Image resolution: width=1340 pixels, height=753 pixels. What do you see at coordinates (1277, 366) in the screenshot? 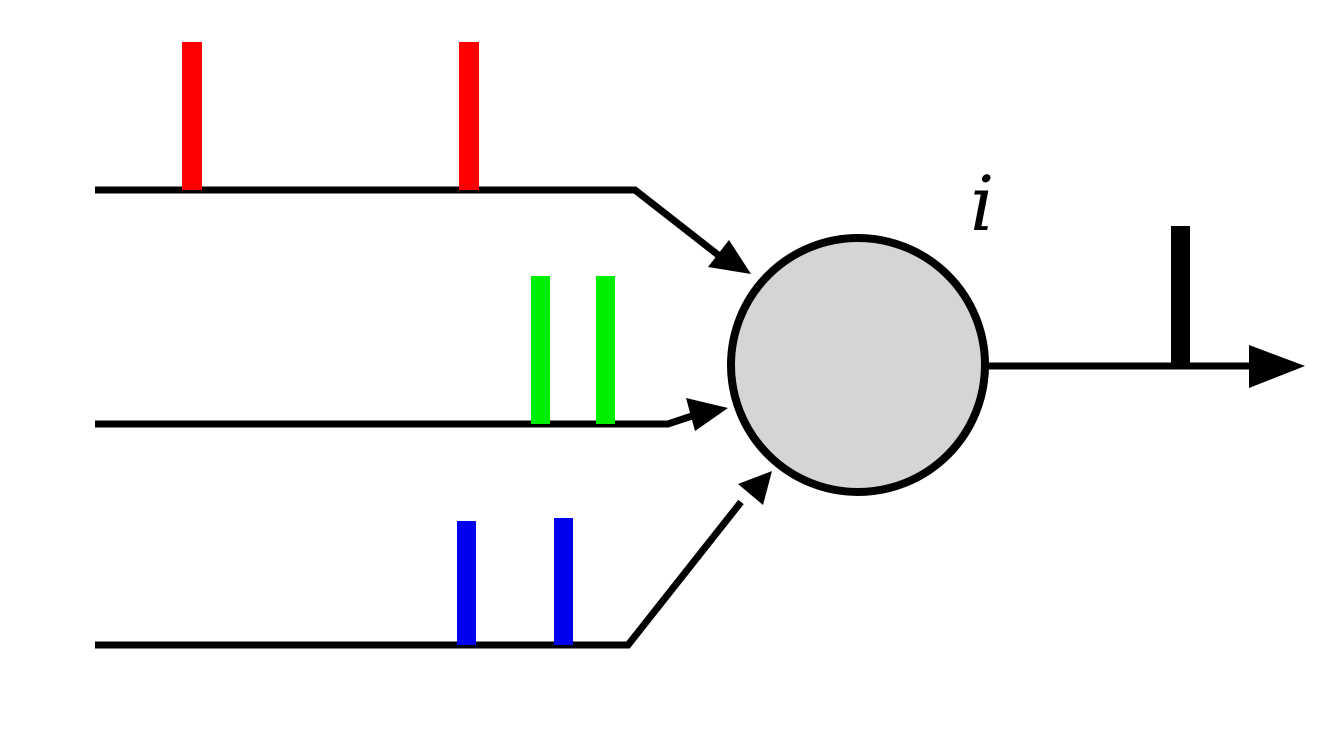
I see `output-arrowhead` at bounding box center [1277, 366].